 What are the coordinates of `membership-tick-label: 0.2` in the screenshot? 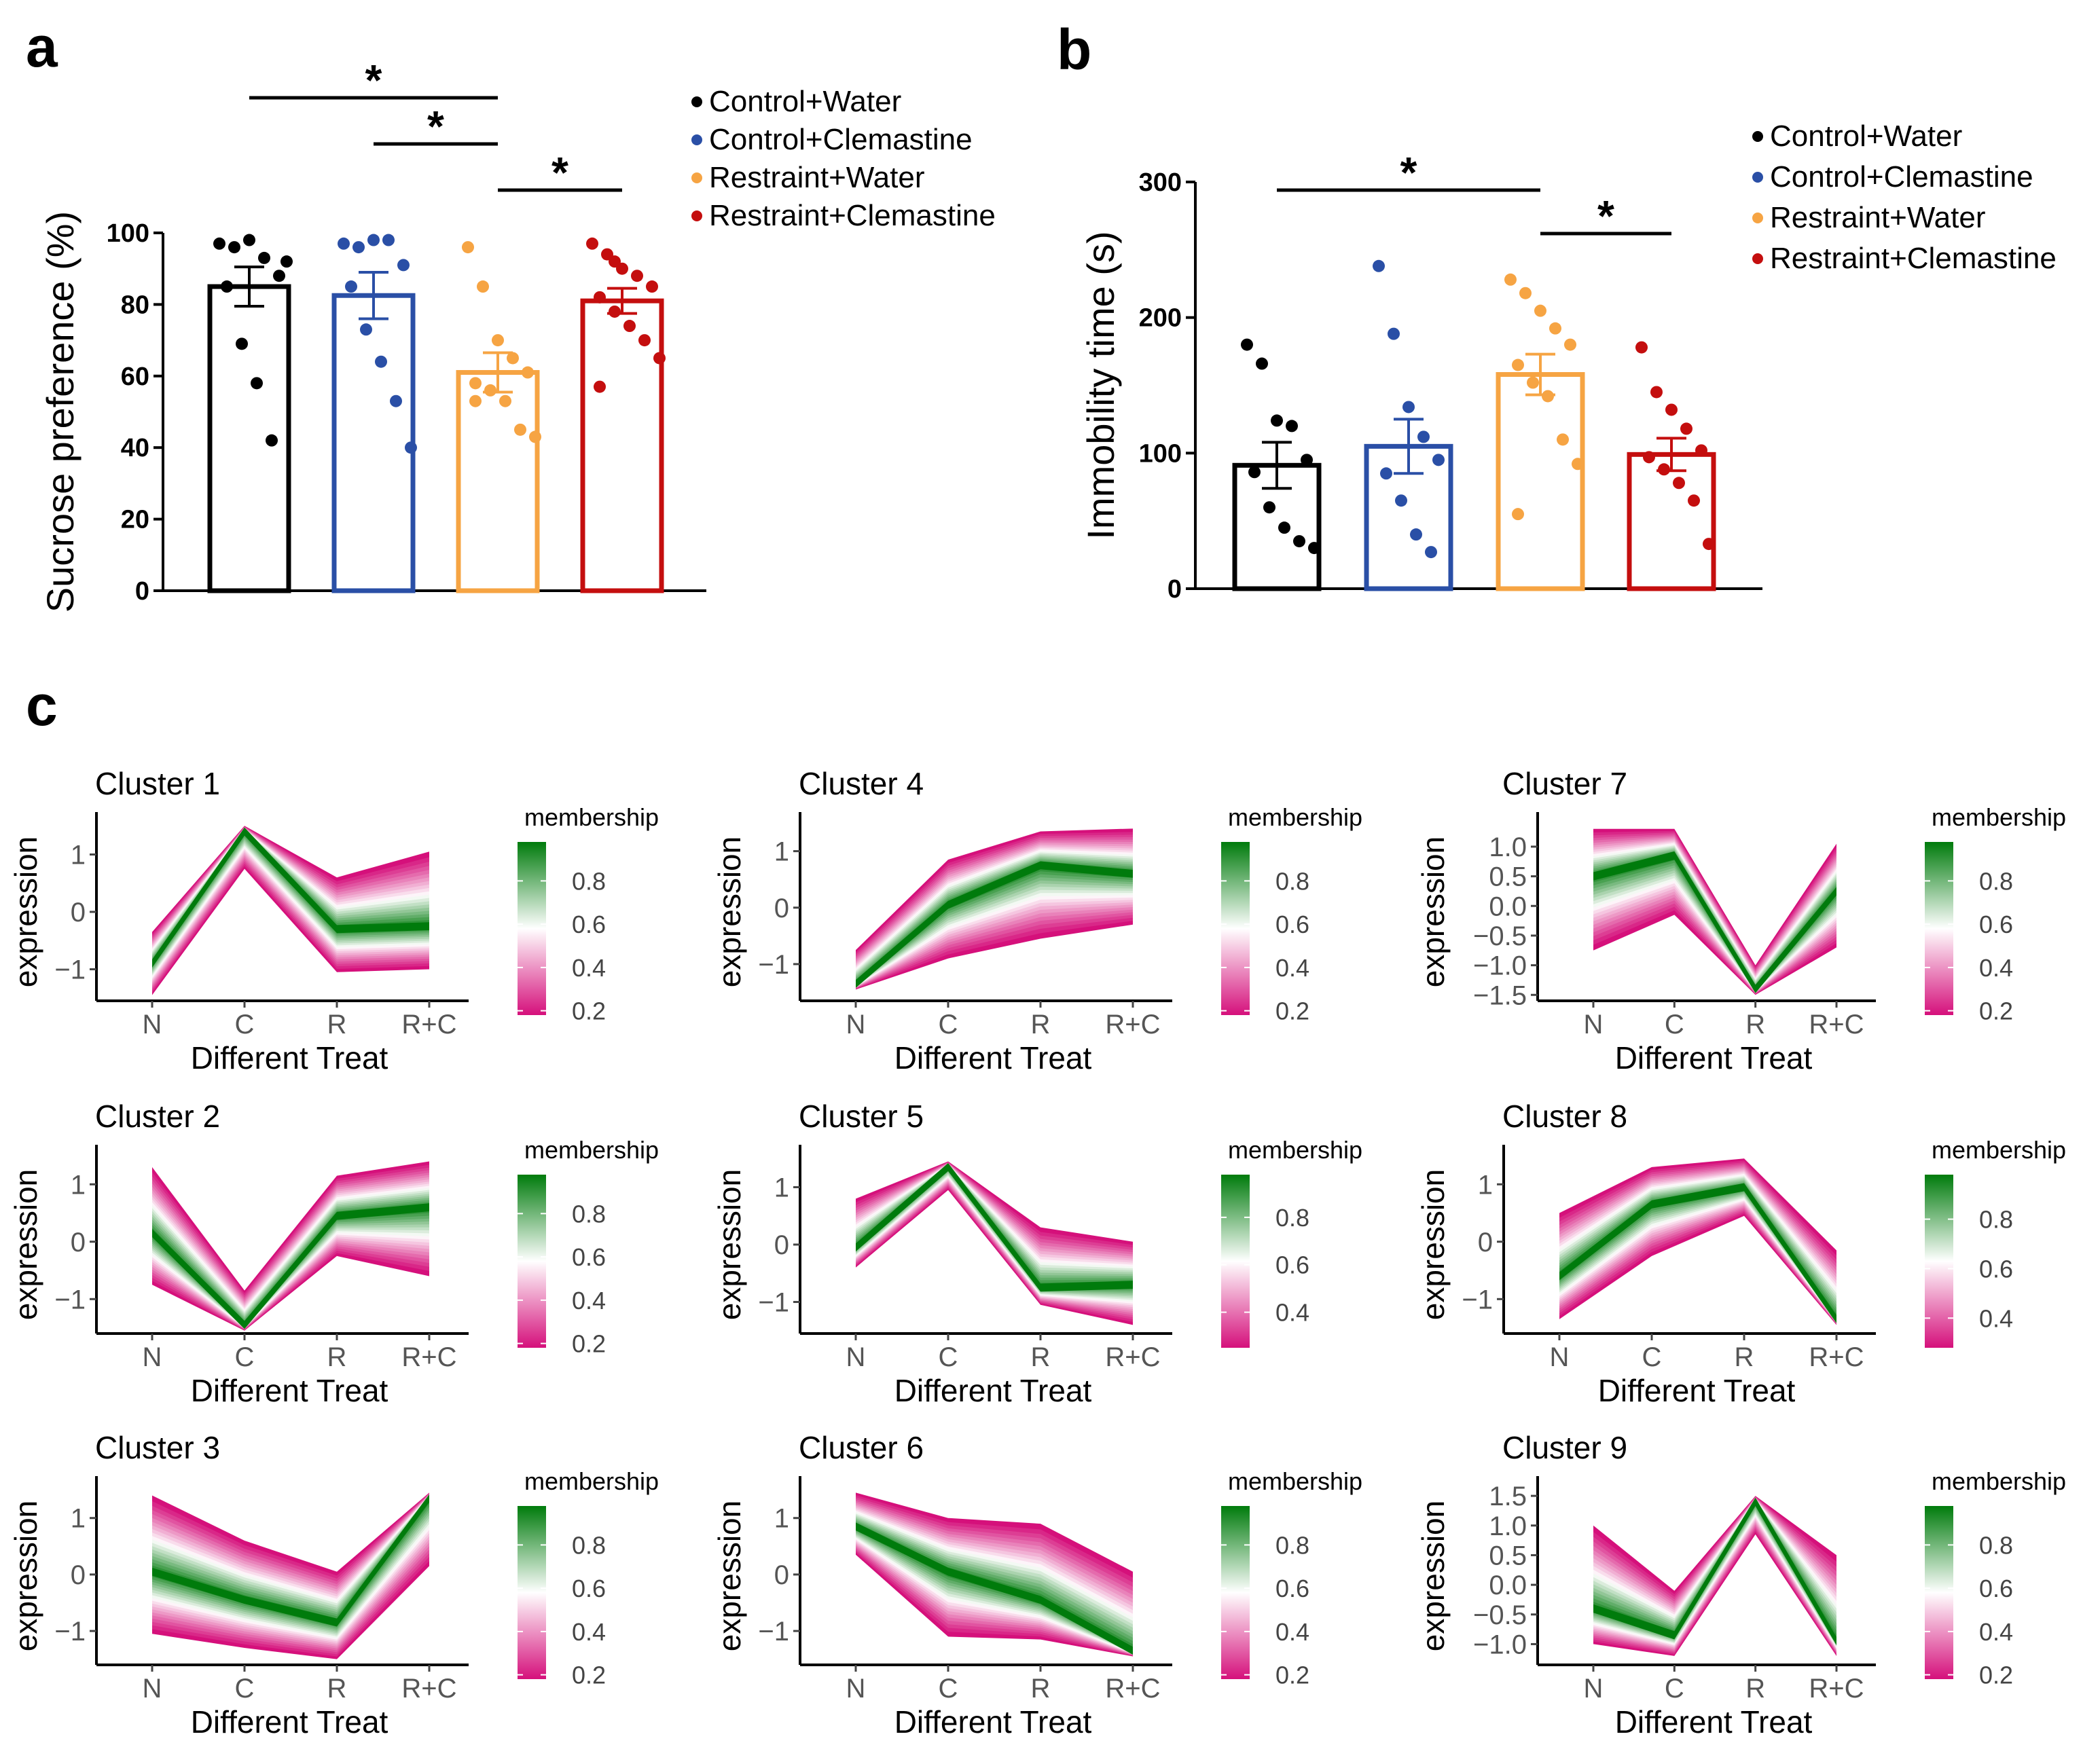 It's located at (589, 1675).